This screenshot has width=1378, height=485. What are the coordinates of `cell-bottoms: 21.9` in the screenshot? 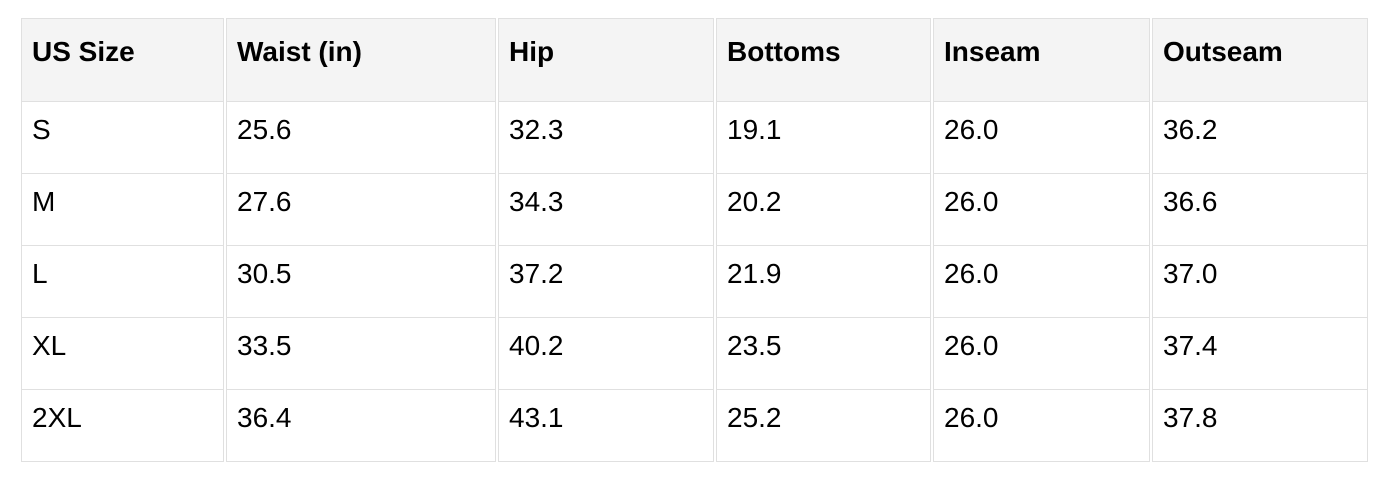 It's located at (823, 282).